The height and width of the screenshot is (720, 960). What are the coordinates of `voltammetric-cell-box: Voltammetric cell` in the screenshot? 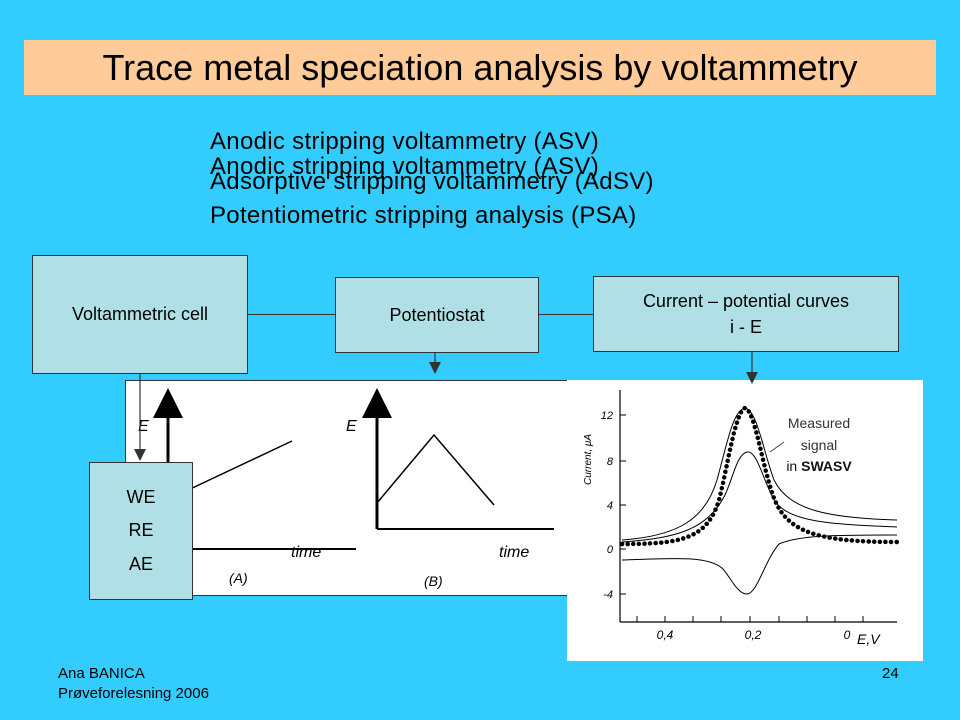 It's located at (140, 314).